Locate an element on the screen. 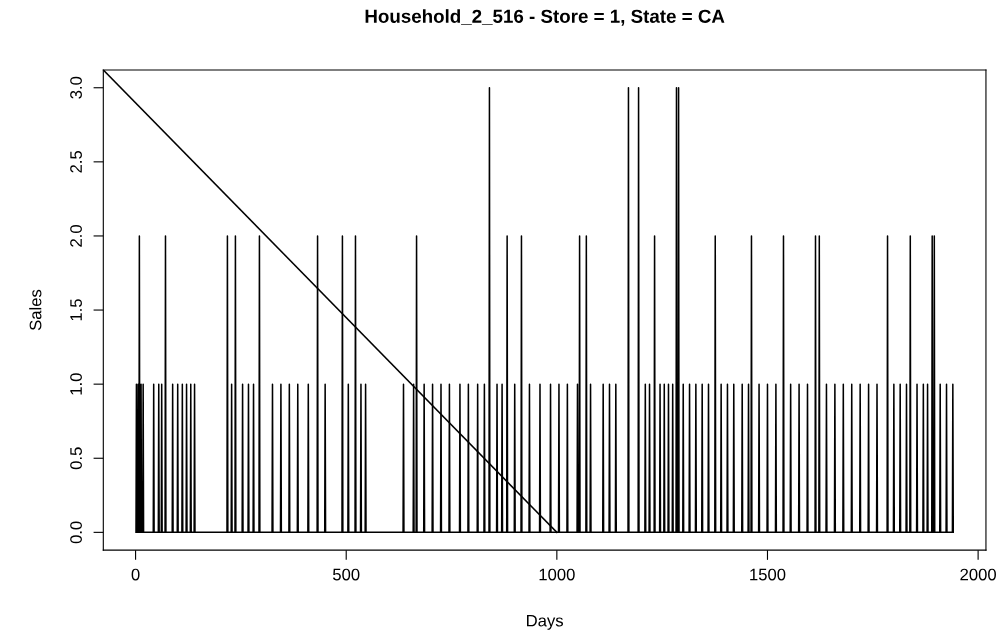  x-tick-label: 1000 is located at coordinates (557, 574).